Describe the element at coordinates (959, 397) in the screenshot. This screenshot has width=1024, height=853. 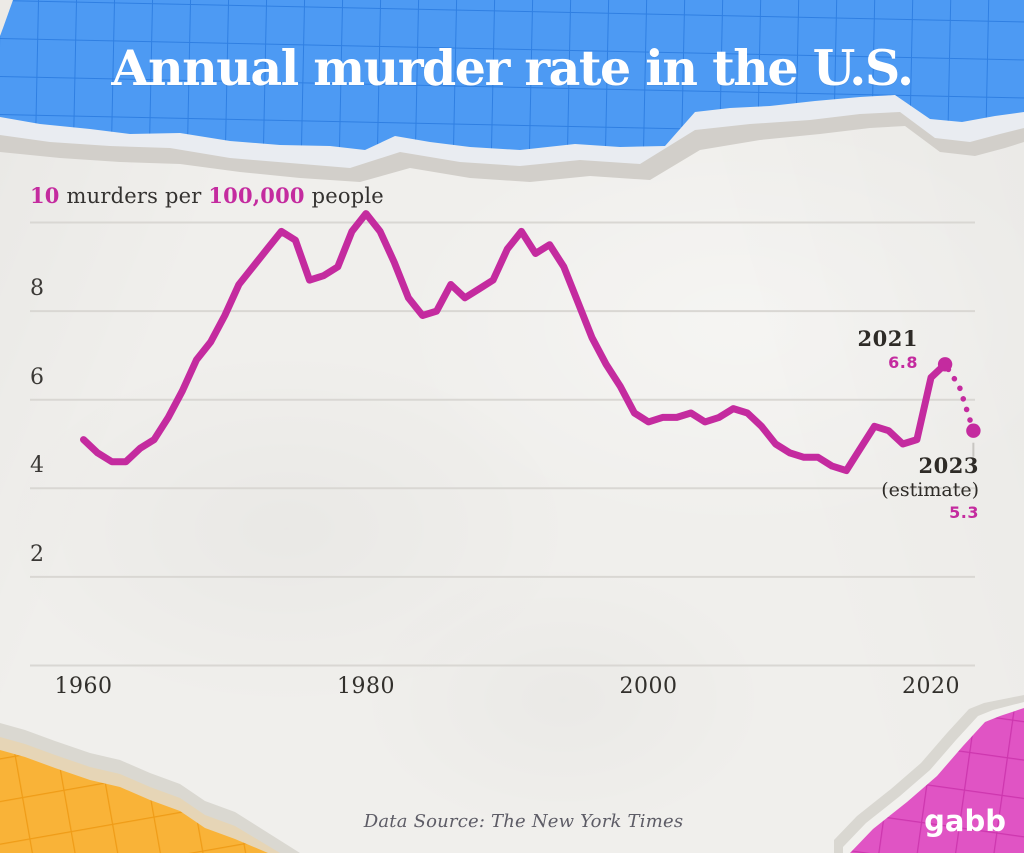
I see `estimate-dotted-line` at that location.